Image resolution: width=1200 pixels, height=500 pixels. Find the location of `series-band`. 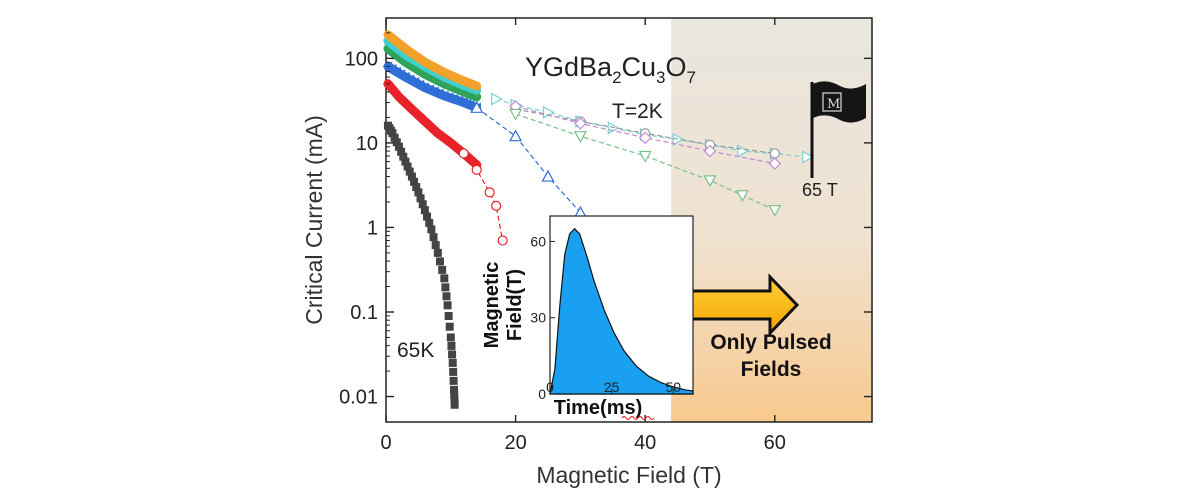

series-band is located at coordinates (421, 265).